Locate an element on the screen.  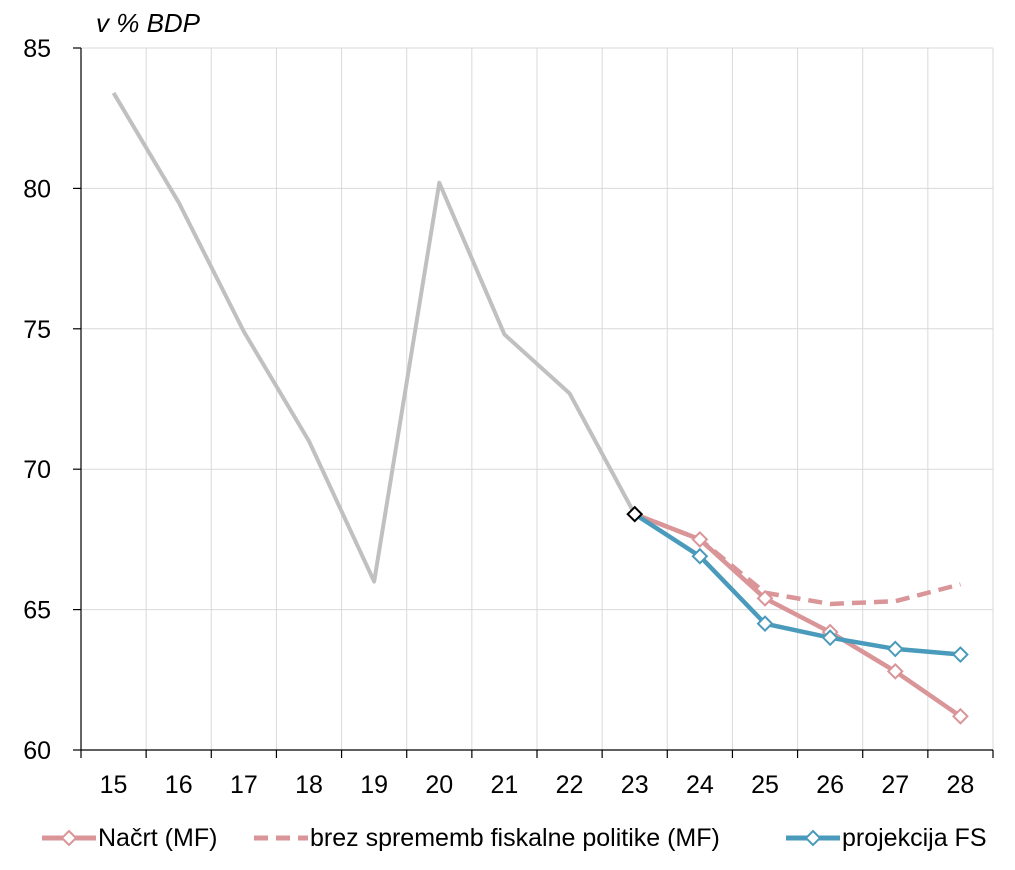
legend-item-brez: brez sprememb fiskalne politike (MF) is located at coordinates (486, 838).